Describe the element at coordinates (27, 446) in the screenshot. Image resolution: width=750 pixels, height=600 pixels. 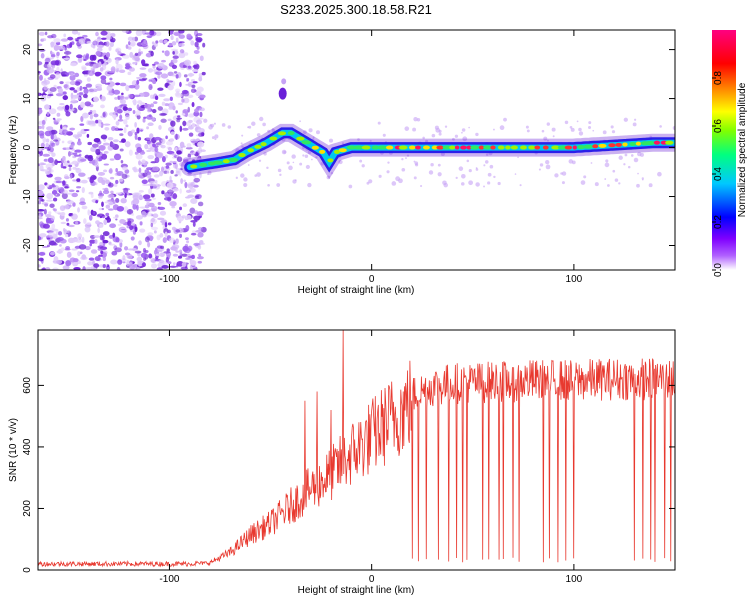
I see `snr-ytick-label: 400` at that location.